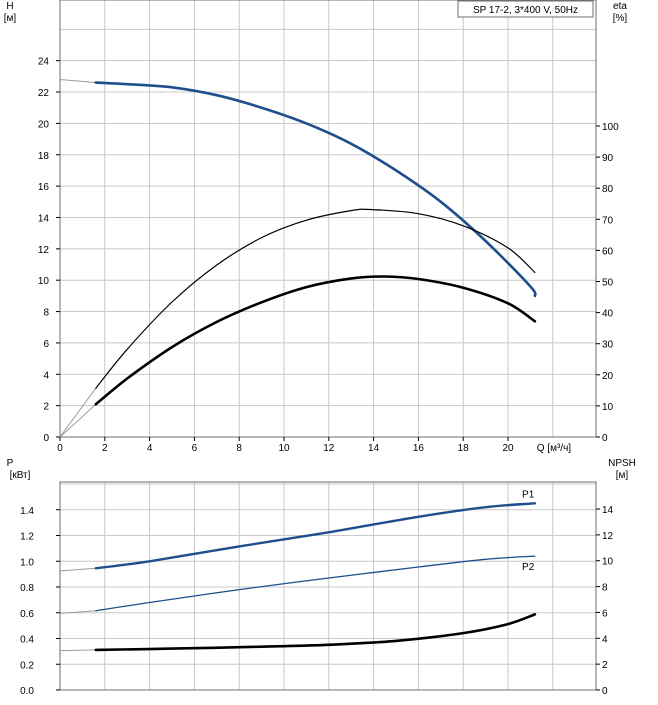  I want to click on npsh-axis-tick-label: 12, so click(608, 536).